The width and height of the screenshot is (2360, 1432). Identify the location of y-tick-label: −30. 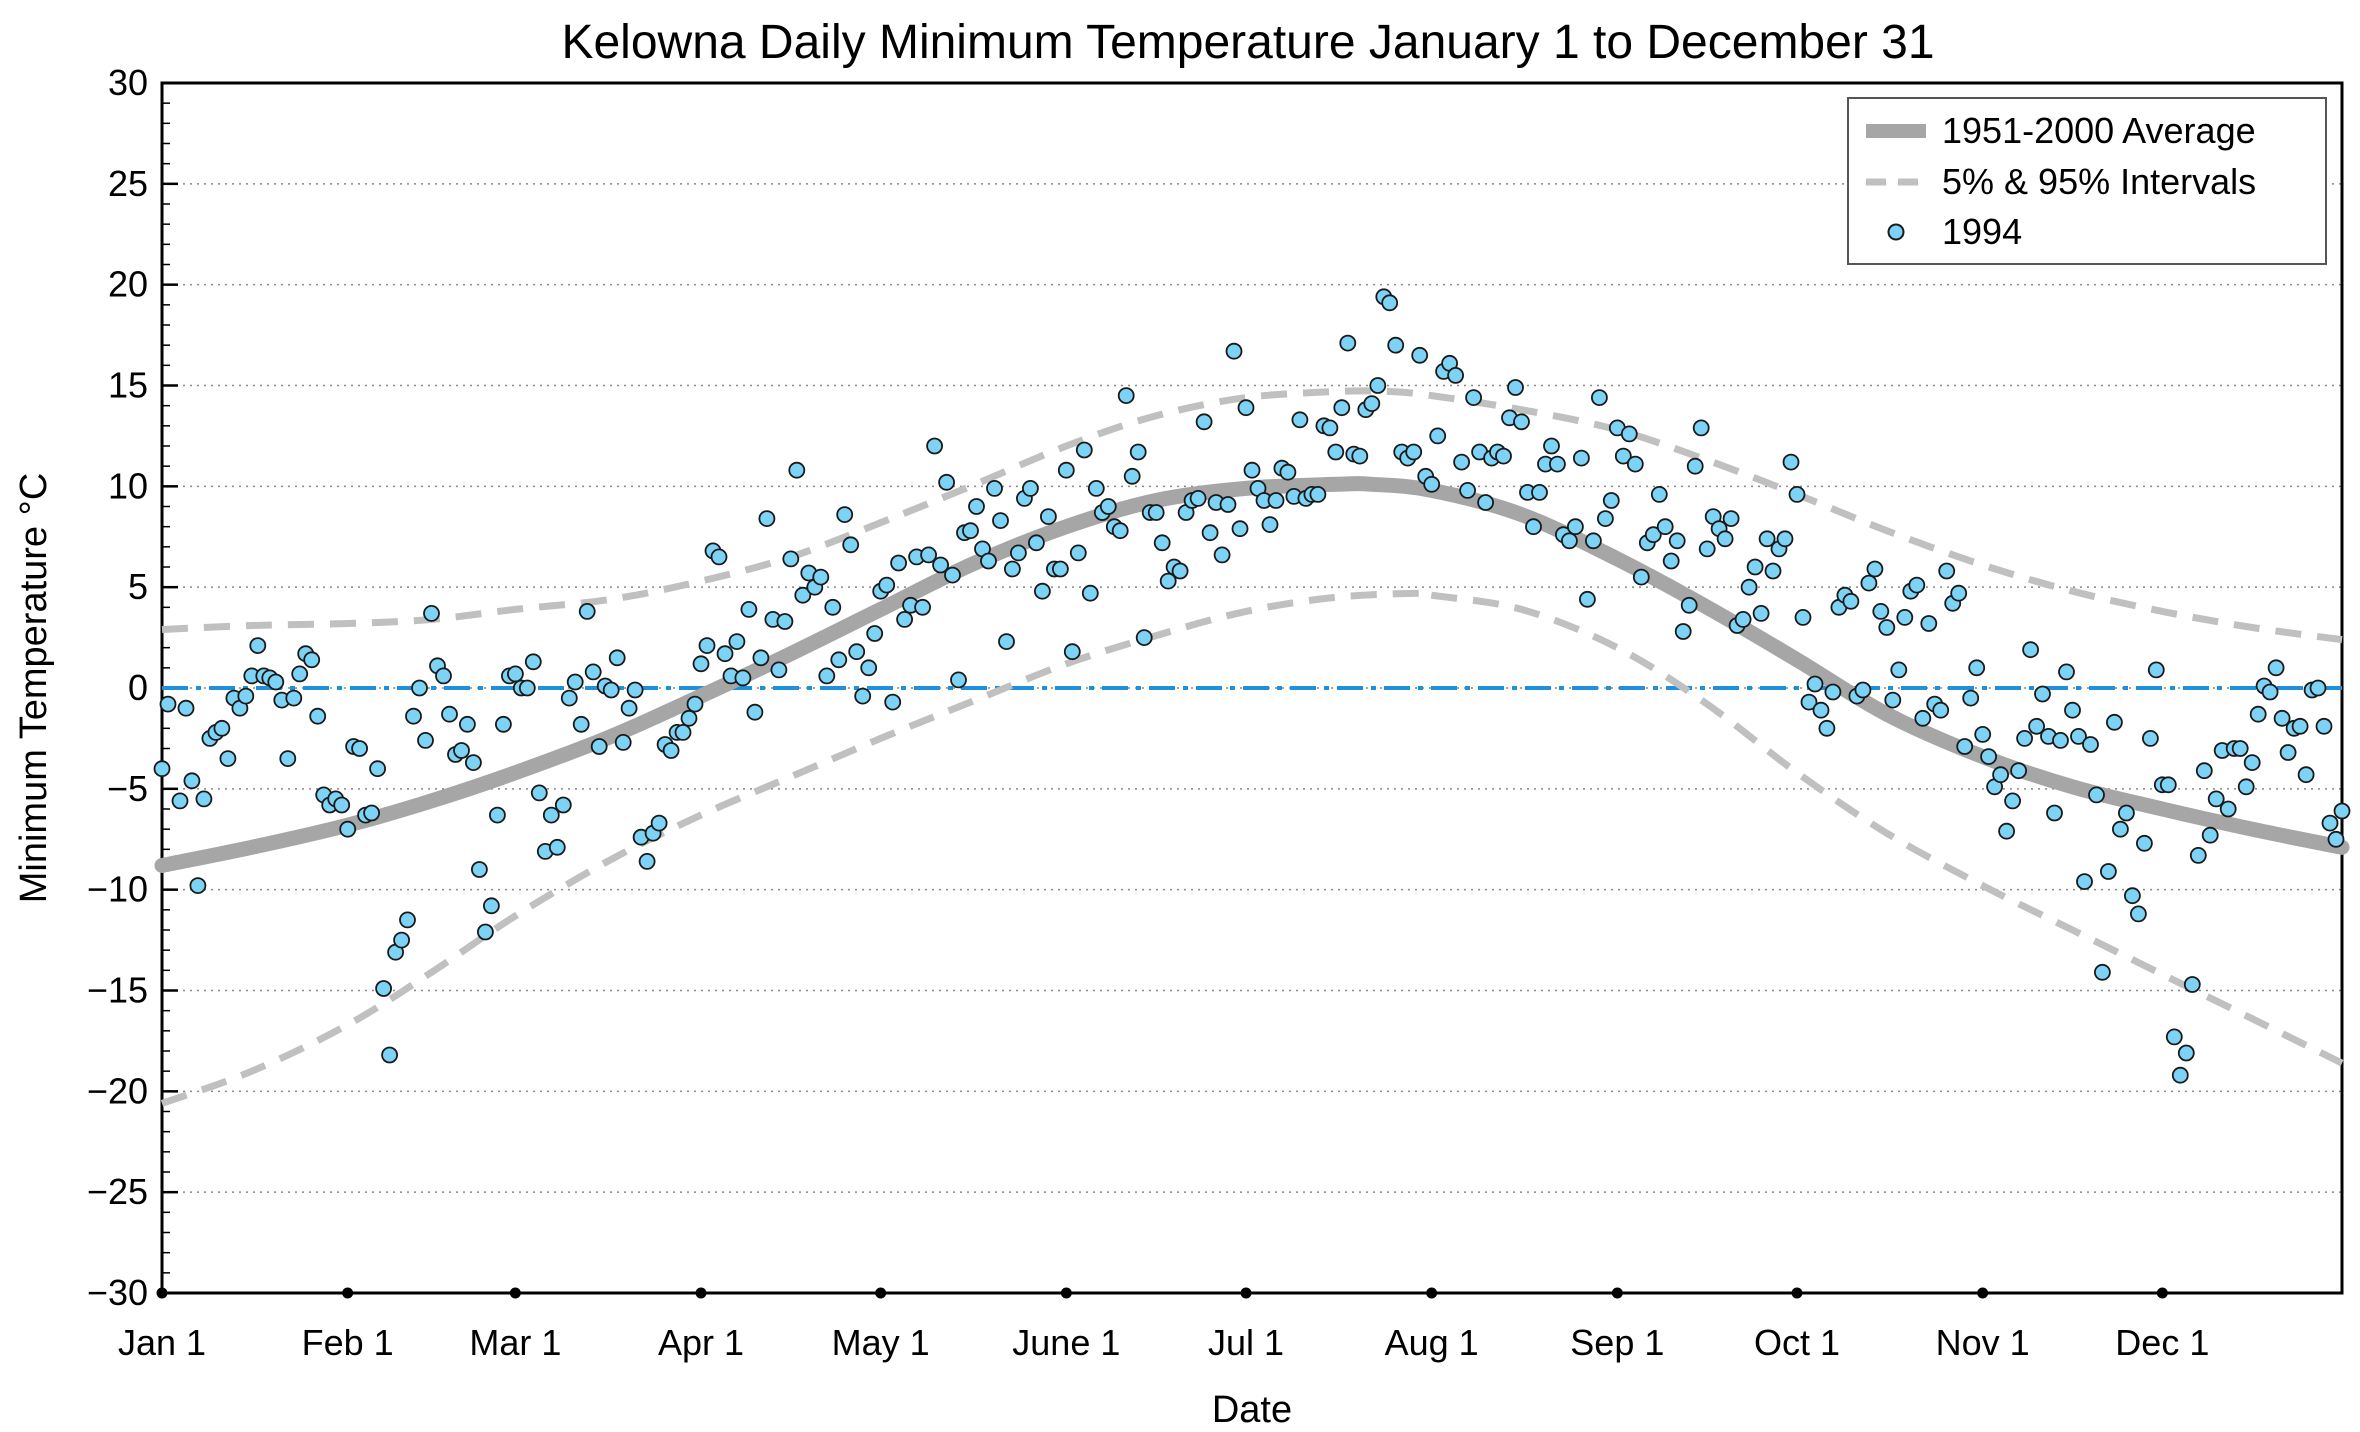
(117, 1292).